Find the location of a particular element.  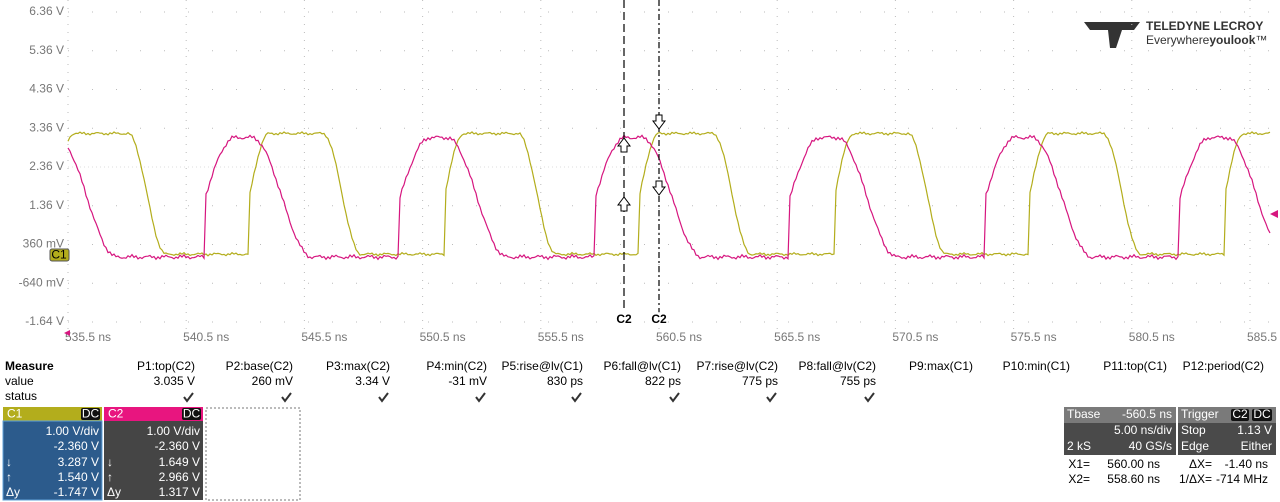

channel-name: C2 is located at coordinates (116, 414).